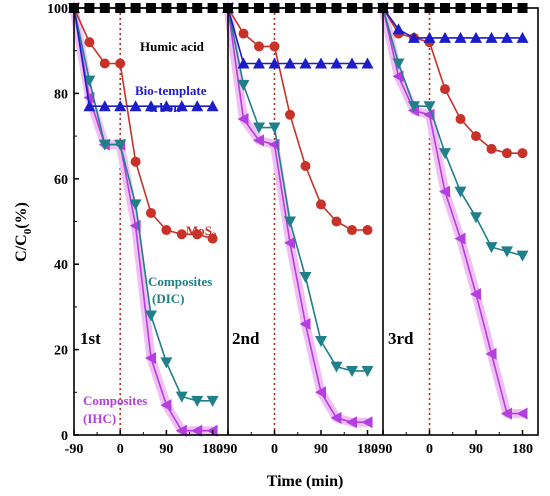 Image resolution: width=550 pixels, height=496 pixels. What do you see at coordinates (61, 265) in the screenshot?
I see `y-tick-label: 40` at bounding box center [61, 265].